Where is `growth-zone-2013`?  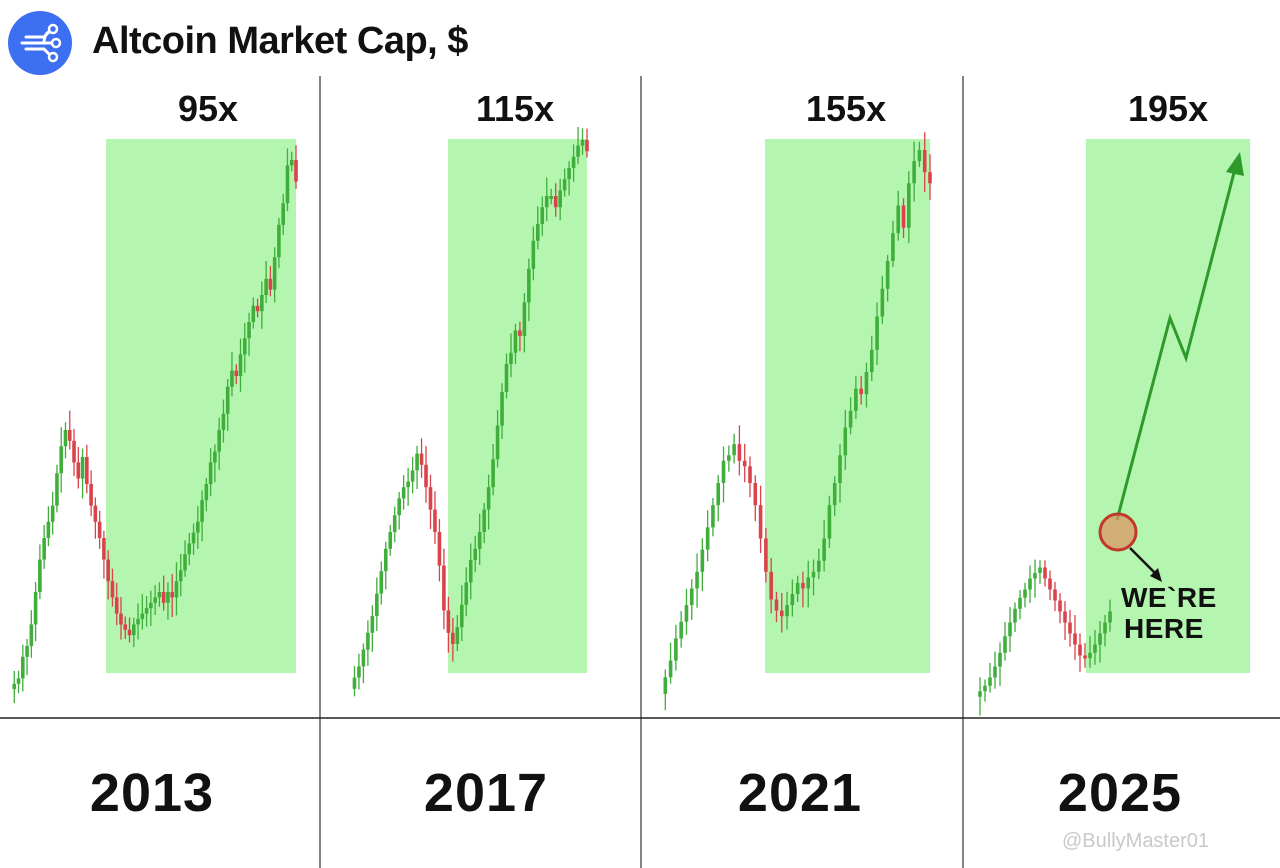 growth-zone-2013 is located at coordinates (201, 406).